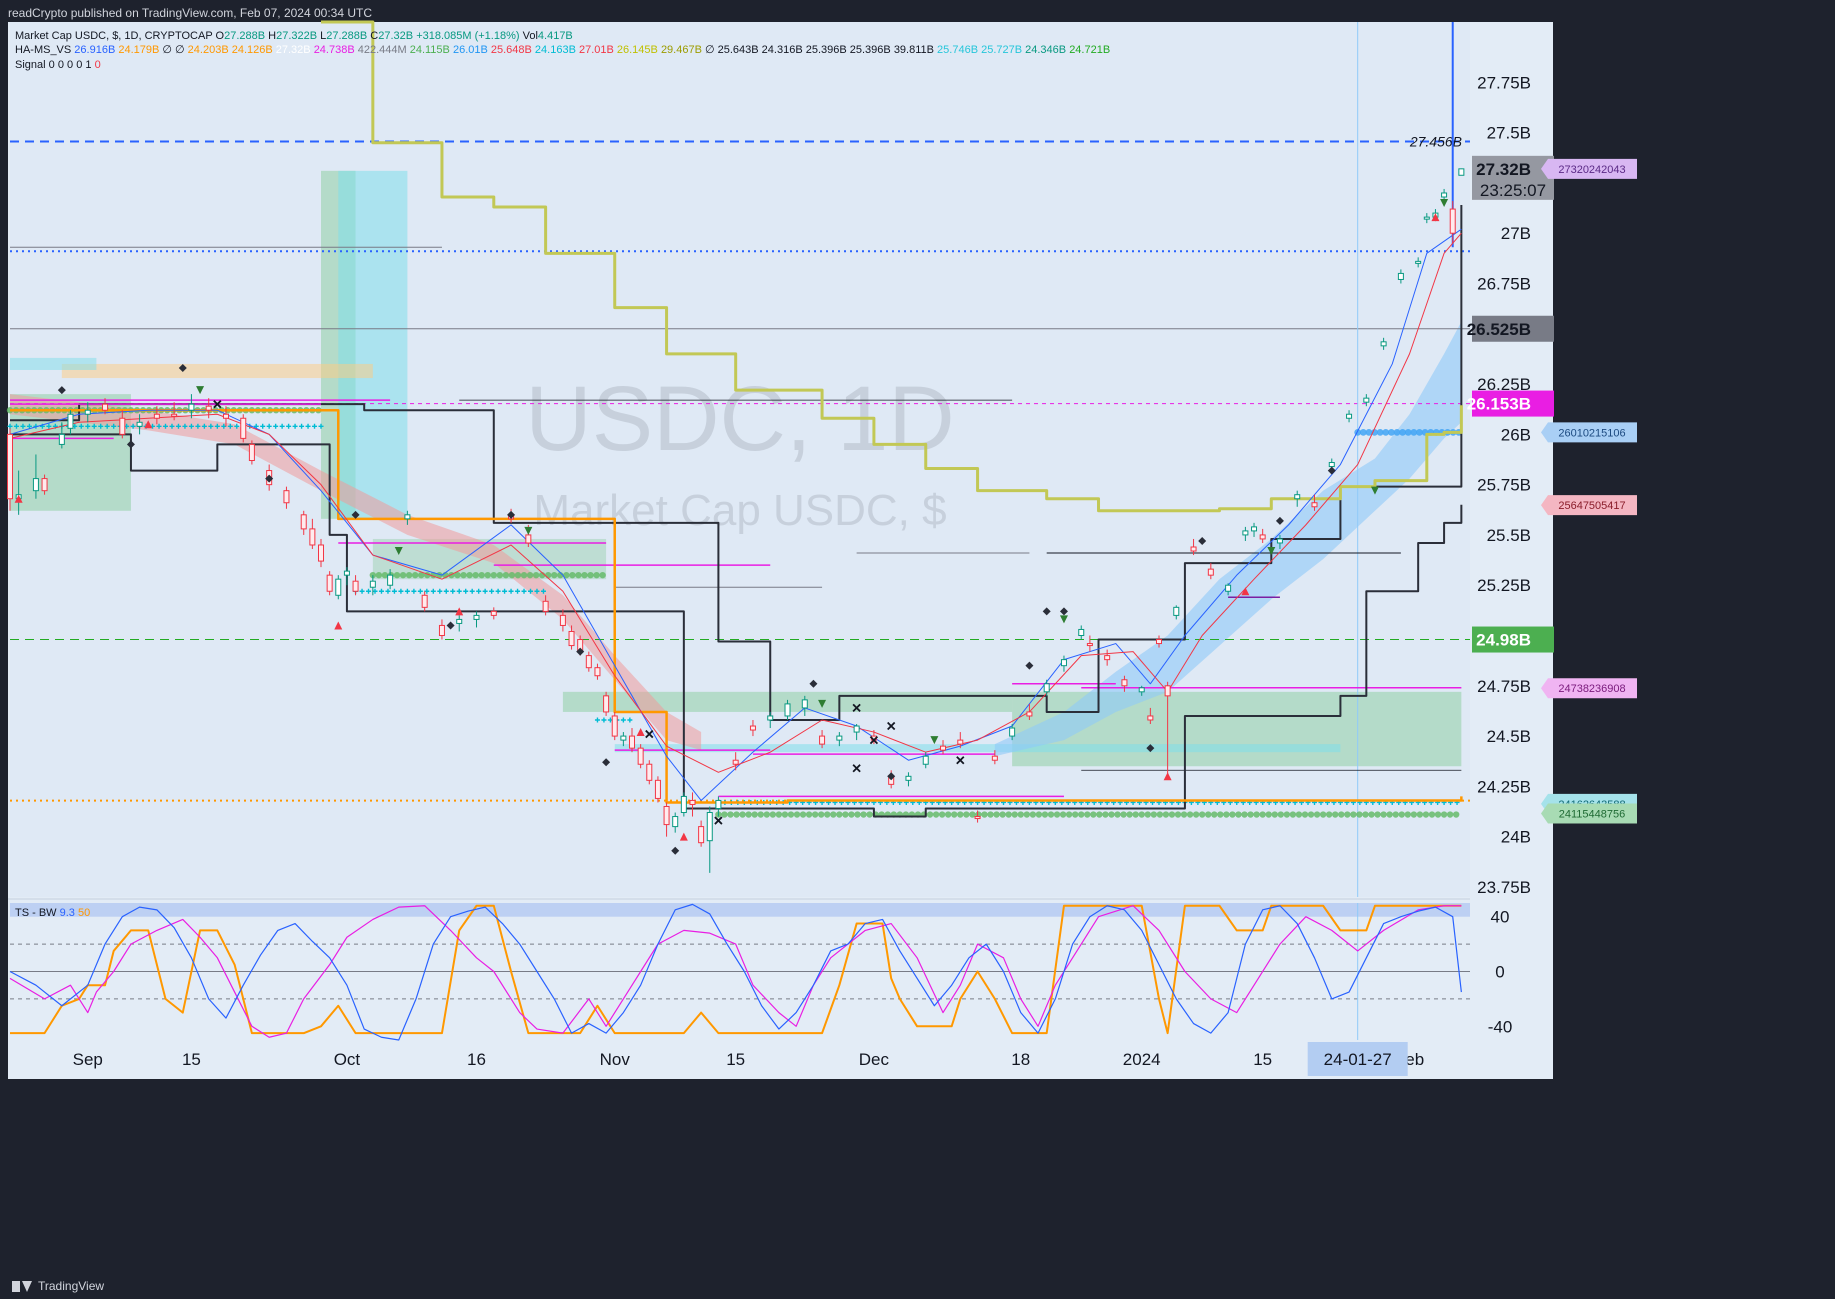 Image resolution: width=1835 pixels, height=1299 pixels. Describe the element at coordinates (1504, 887) in the screenshot. I see `price-tick: 23.75B` at that location.